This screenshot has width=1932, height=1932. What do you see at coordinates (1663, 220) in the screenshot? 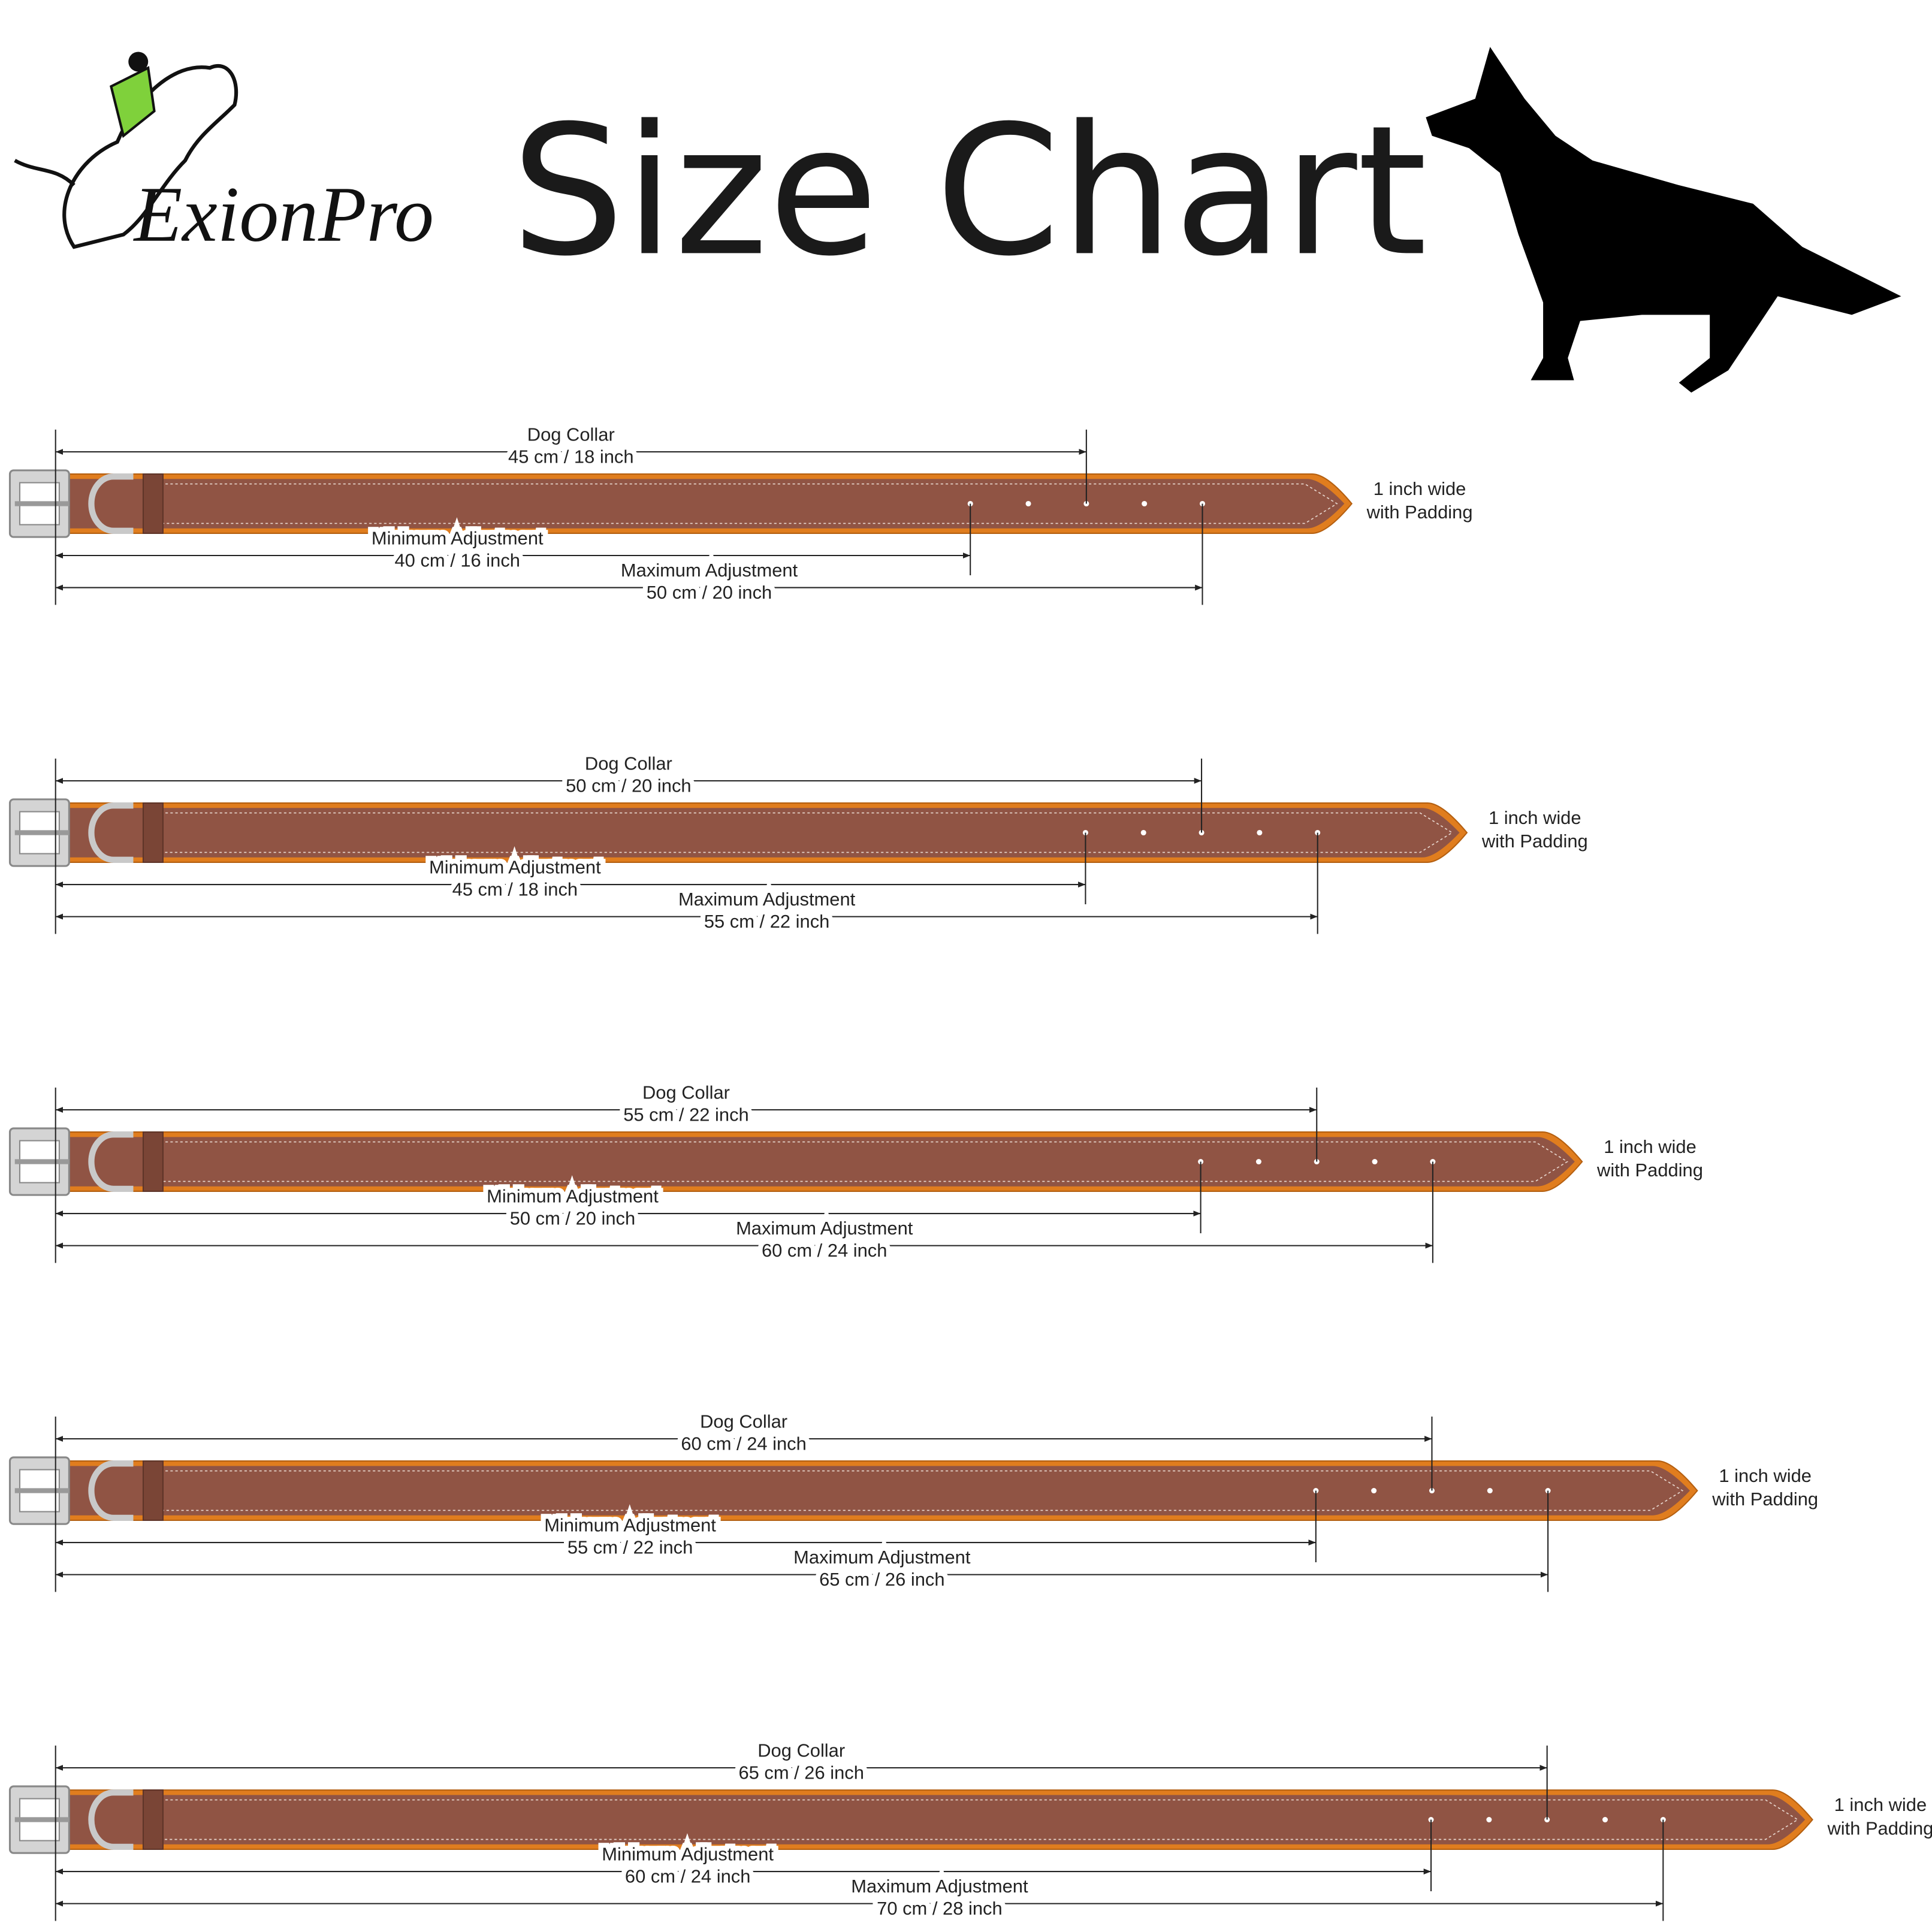
I see `dog-silhouette` at bounding box center [1663, 220].